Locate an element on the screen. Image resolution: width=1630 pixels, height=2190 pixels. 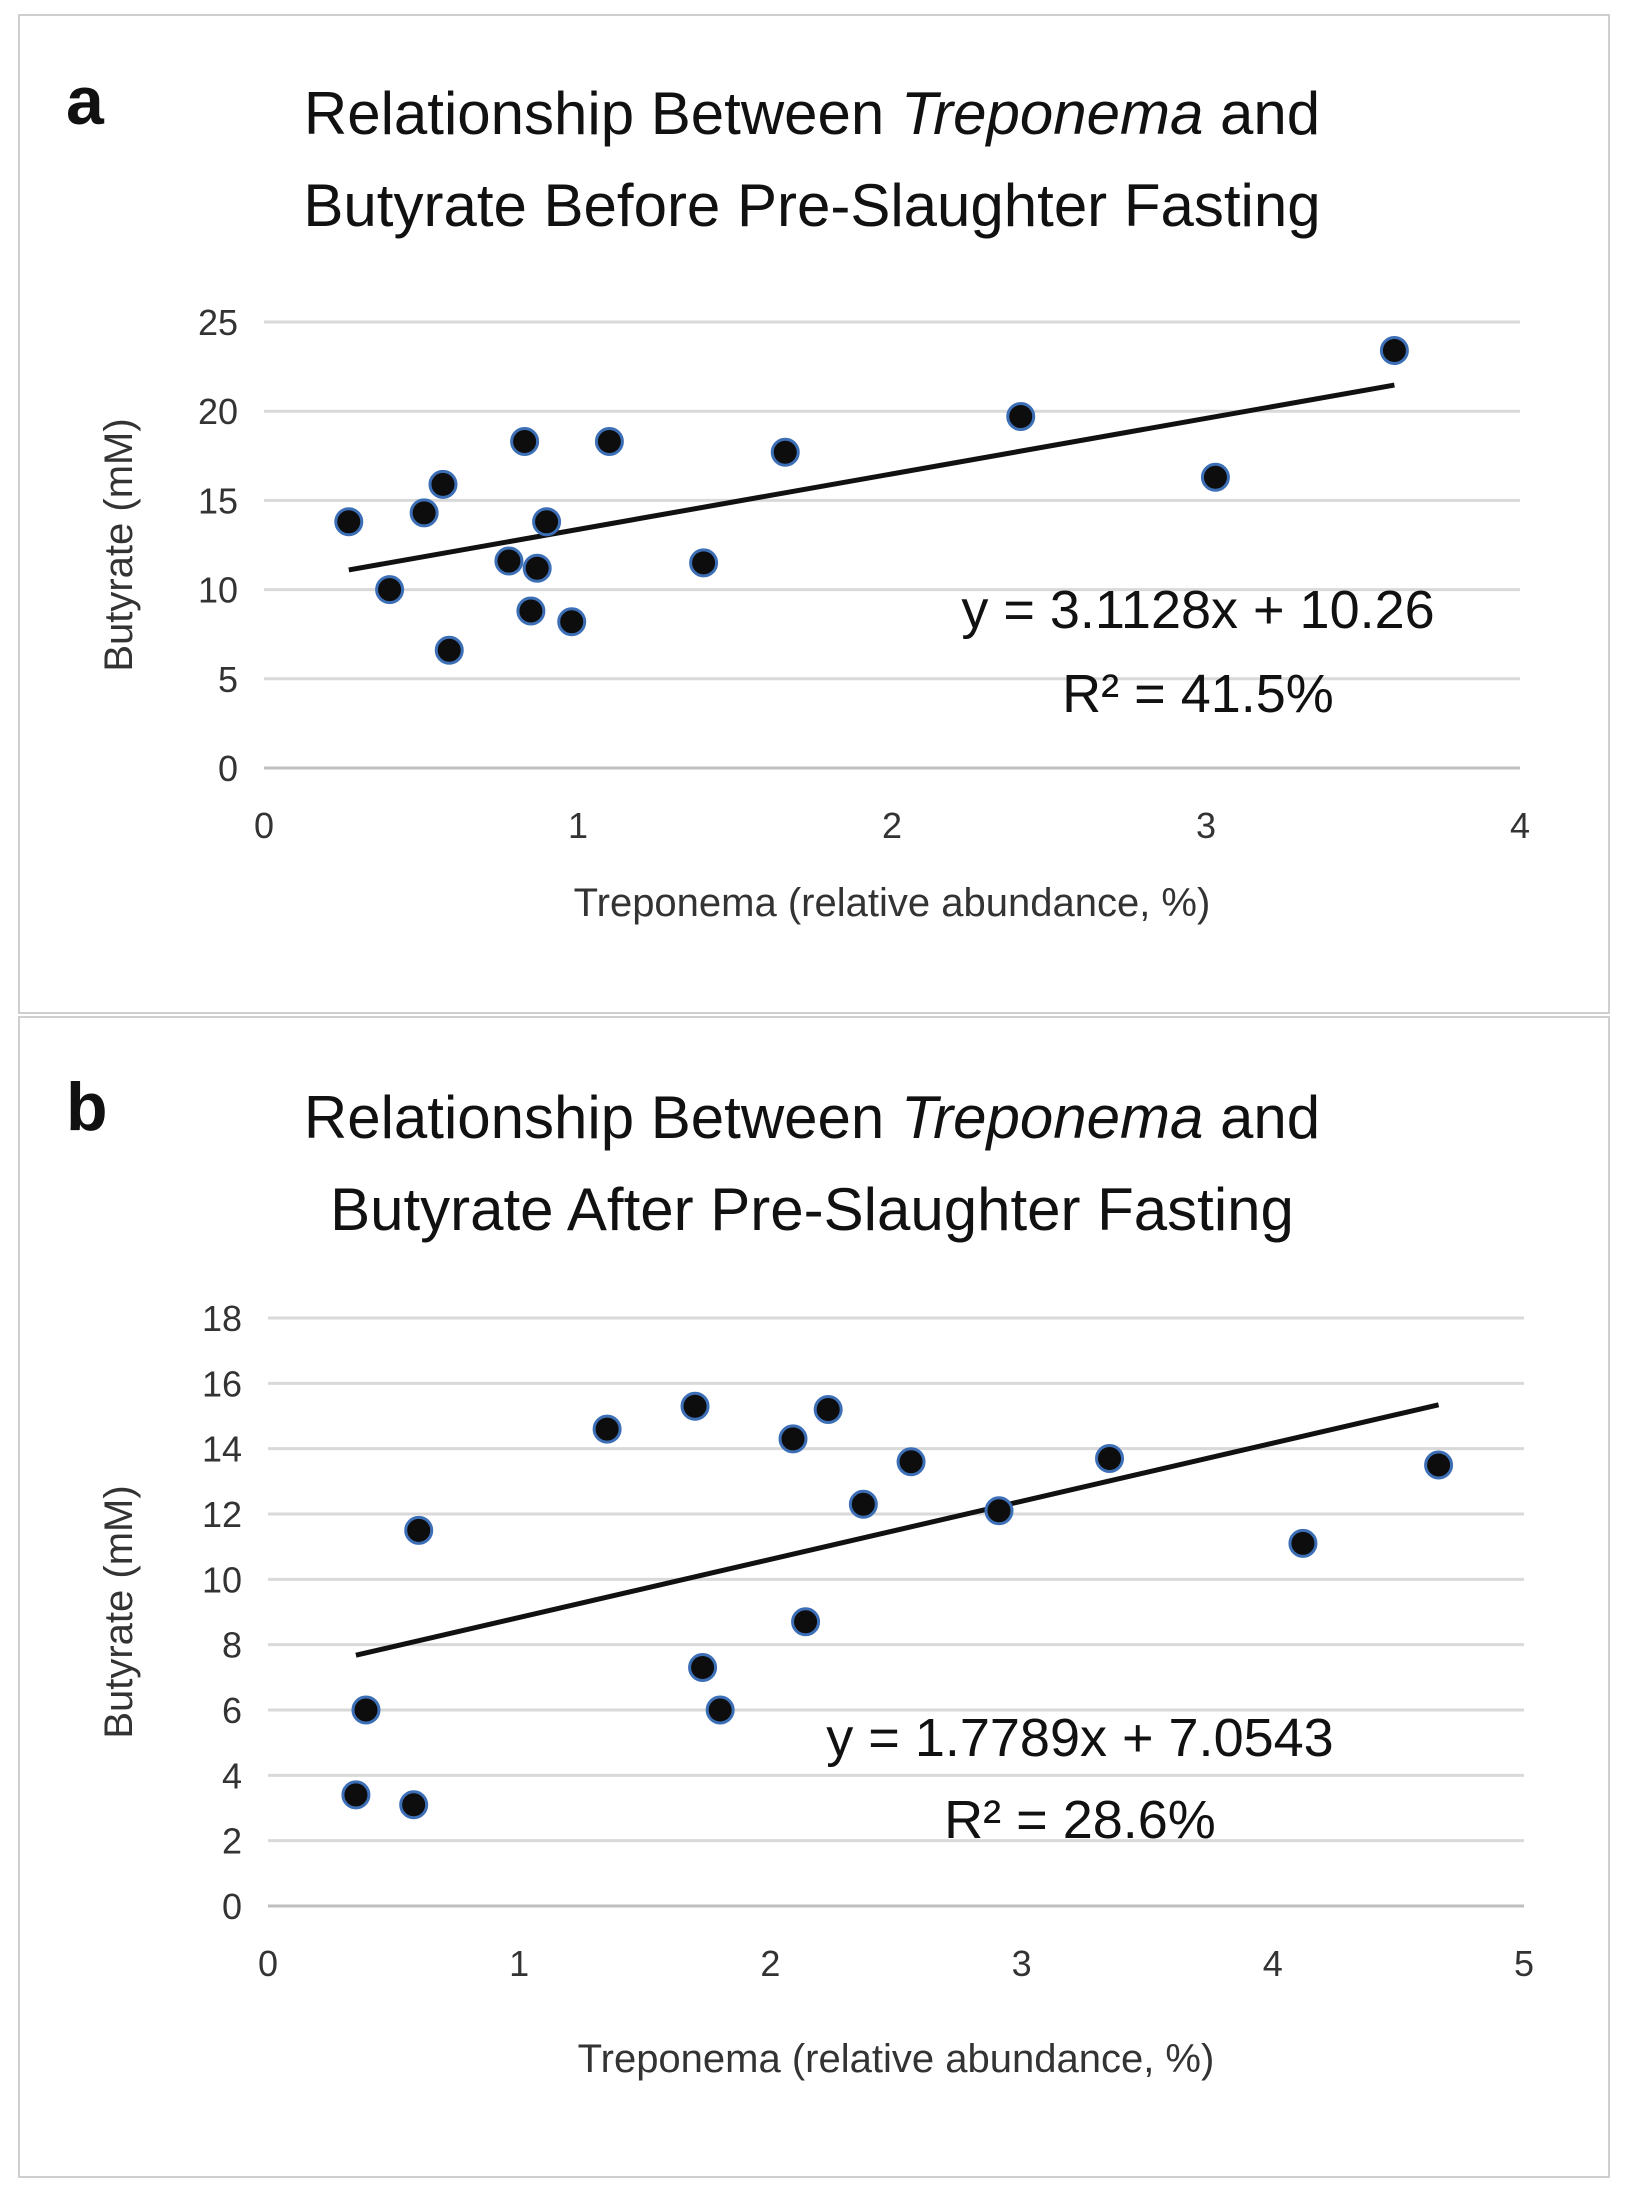
chart-title-line2: Butyrate Before Pre-Slaughter Fasting is located at coordinates (811, 205).